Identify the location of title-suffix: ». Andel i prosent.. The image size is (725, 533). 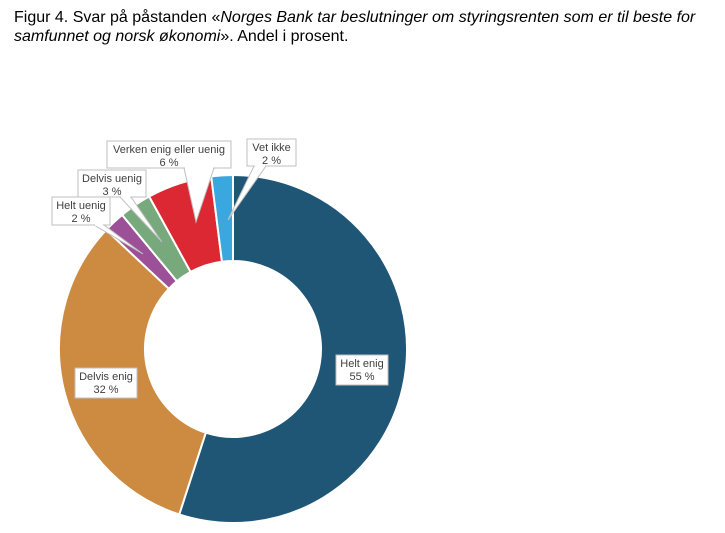
(284, 36).